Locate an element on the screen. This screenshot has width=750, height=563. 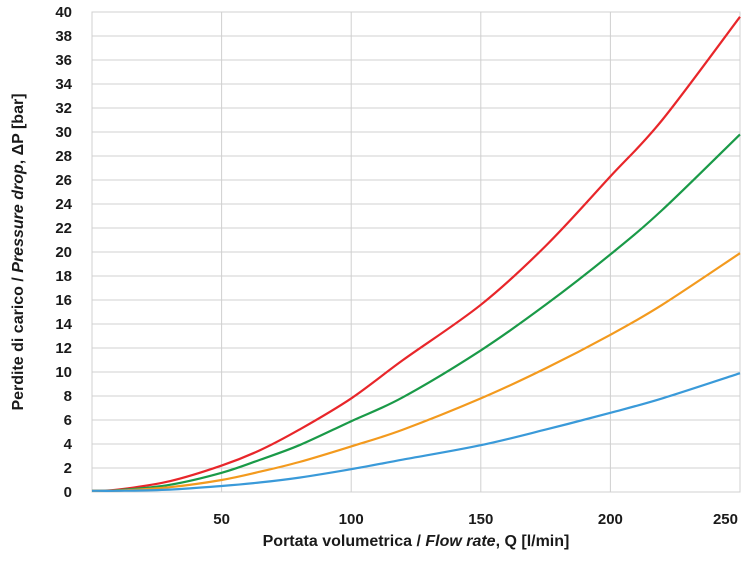
y-tick-label: 30 is located at coordinates (63, 132).